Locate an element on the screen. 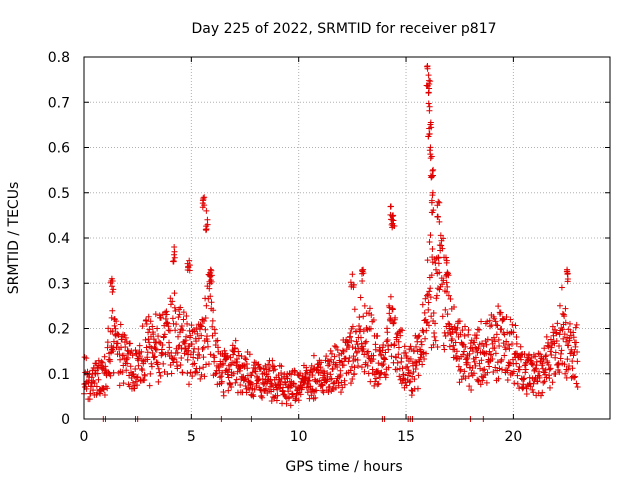 Image resolution: width=640 pixels, height=480 pixels. x-tick-label: 5 is located at coordinates (191, 437).